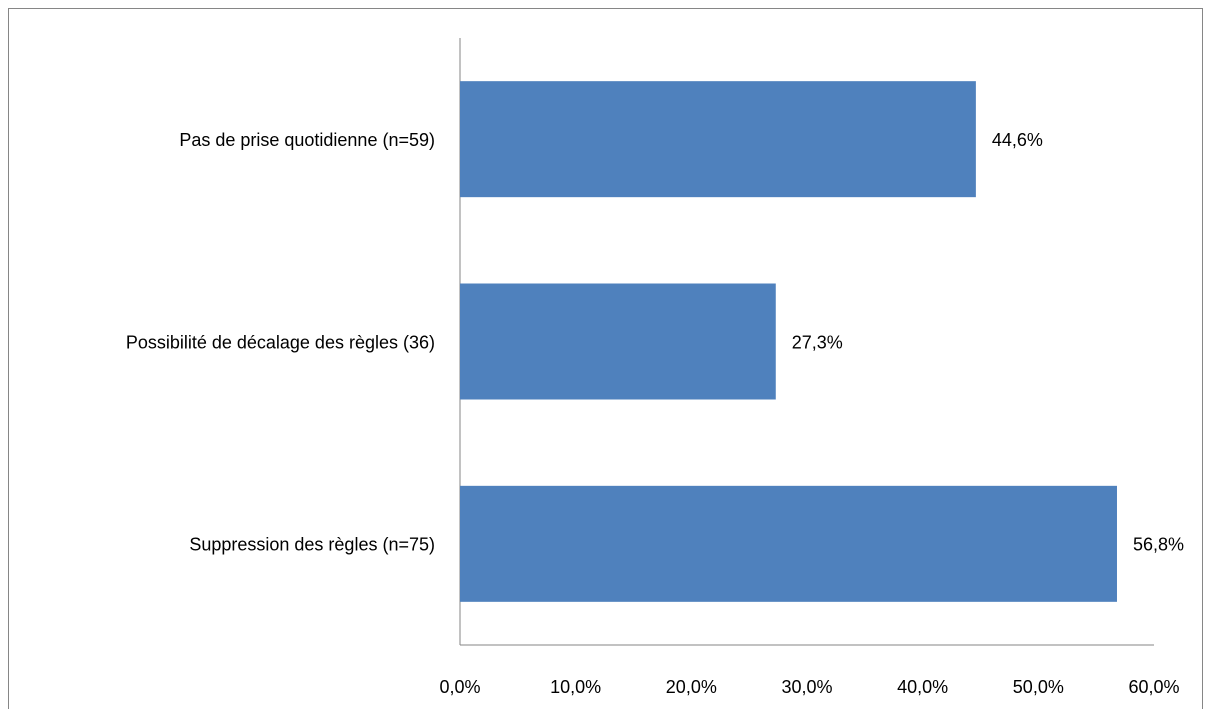 The height and width of the screenshot is (709, 1205). I want to click on x-tick-label: 30,0%, so click(806, 687).